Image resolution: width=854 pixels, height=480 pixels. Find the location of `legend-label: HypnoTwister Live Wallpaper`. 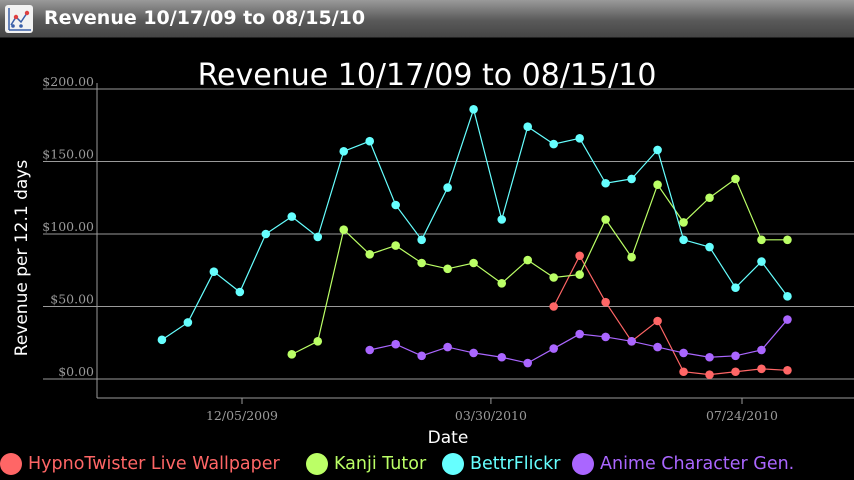

legend-label: HypnoTwister Live Wallpaper is located at coordinates (154, 464).